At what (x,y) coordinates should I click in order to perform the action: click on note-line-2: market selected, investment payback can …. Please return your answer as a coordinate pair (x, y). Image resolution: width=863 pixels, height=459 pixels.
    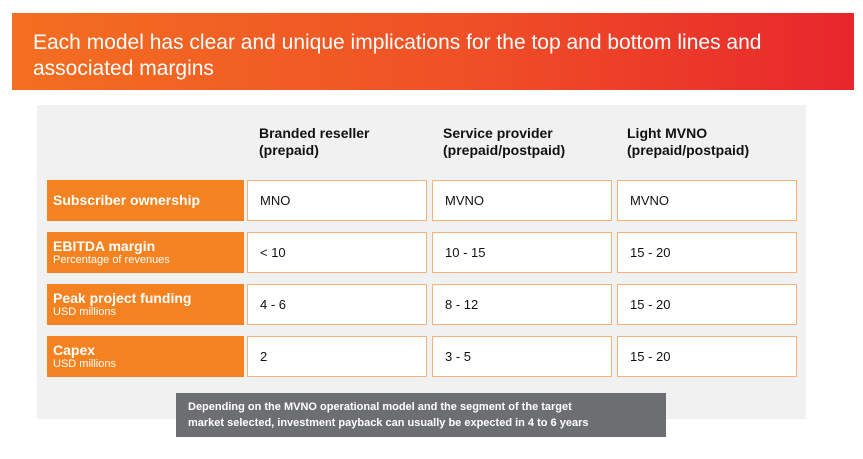
    Looking at the image, I should click on (388, 423).